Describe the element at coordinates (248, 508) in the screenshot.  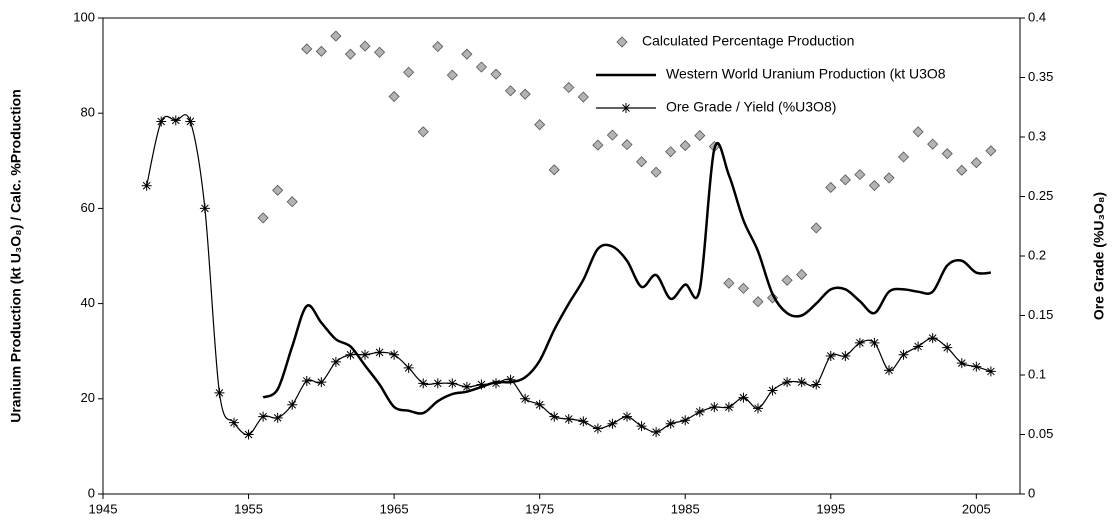
I see `x-tick-label: 1955` at that location.